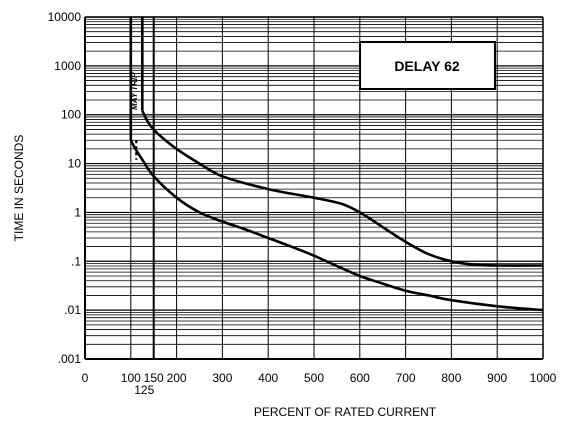 The width and height of the screenshot is (565, 423). Describe the element at coordinates (134, 91) in the screenshot. I see `may-trip-label: MAY TRIP` at that location.